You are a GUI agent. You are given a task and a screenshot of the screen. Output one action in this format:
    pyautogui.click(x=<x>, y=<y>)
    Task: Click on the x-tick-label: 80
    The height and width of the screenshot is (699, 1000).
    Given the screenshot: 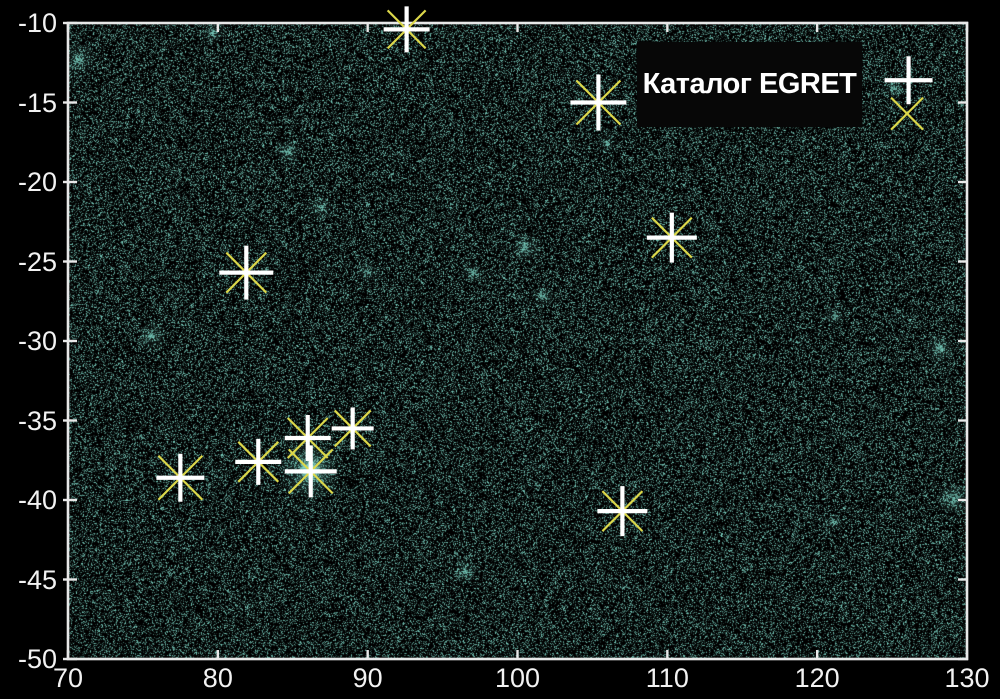 What is the action you would take?
    pyautogui.click(x=217, y=678)
    